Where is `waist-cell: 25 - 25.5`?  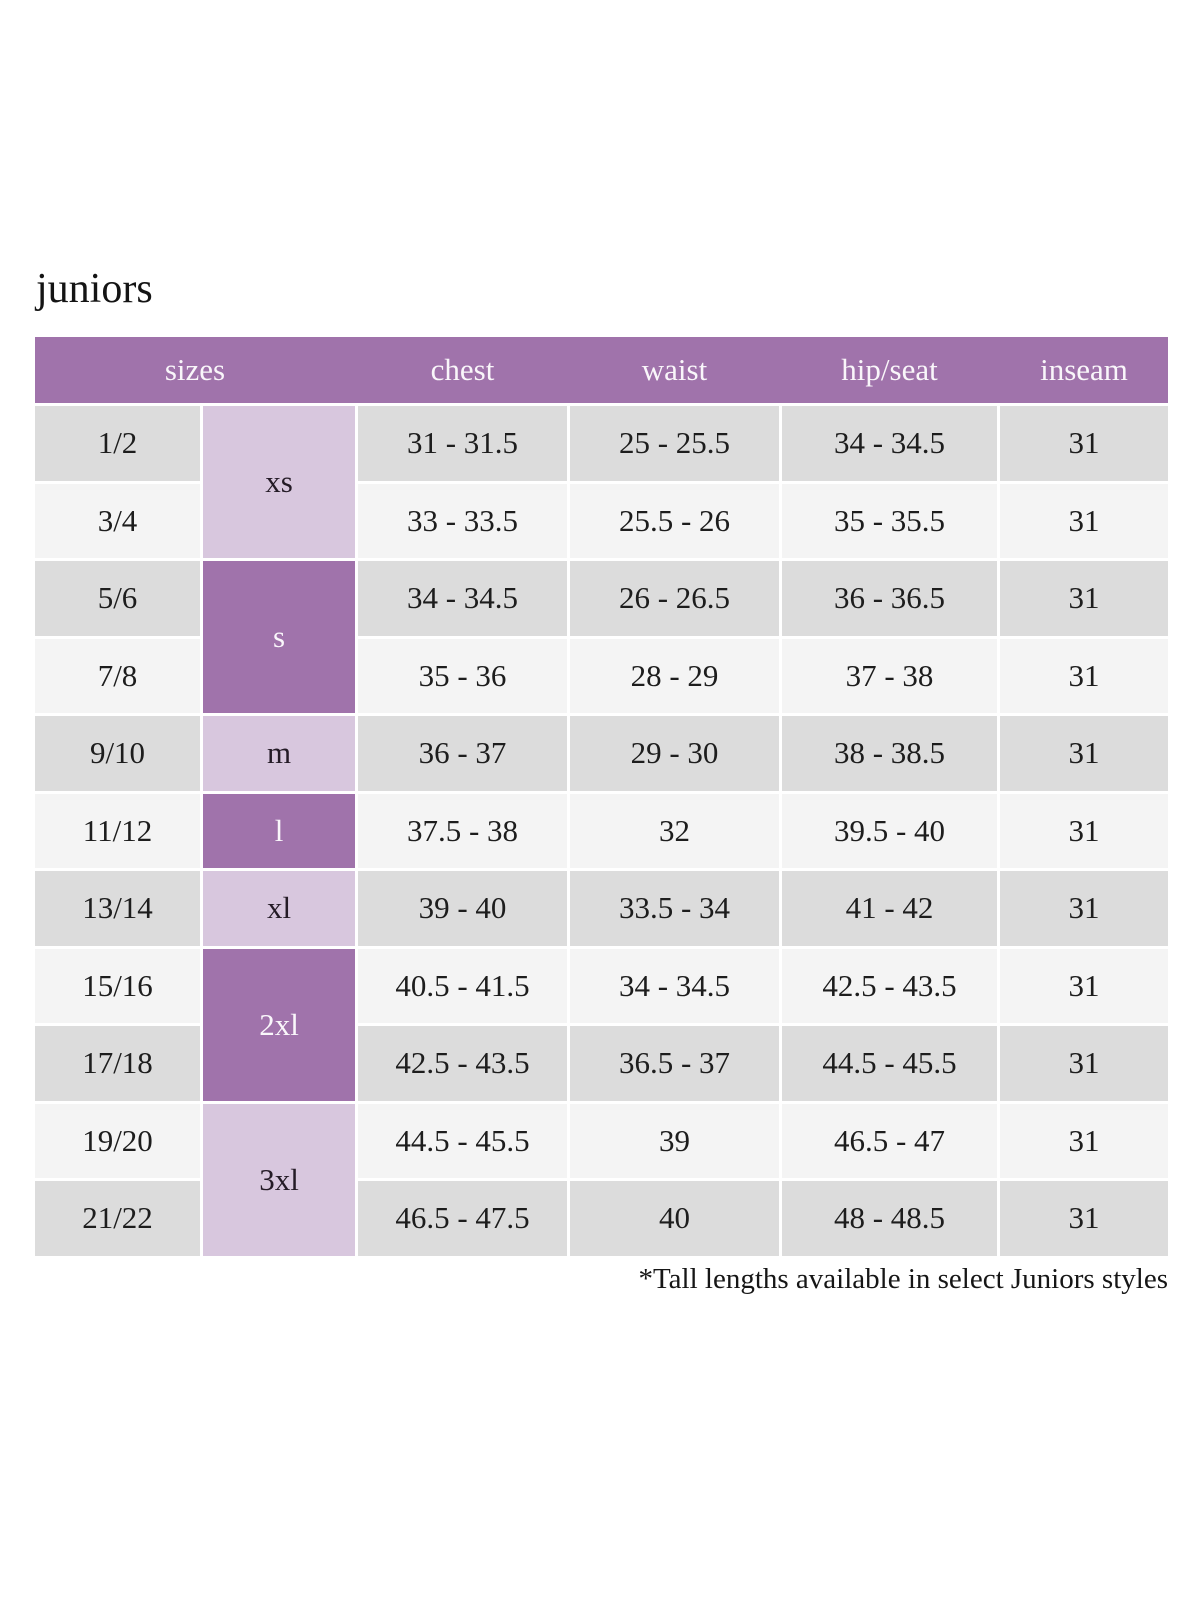
waist-cell: 25 - 25.5 is located at coordinates (674, 443).